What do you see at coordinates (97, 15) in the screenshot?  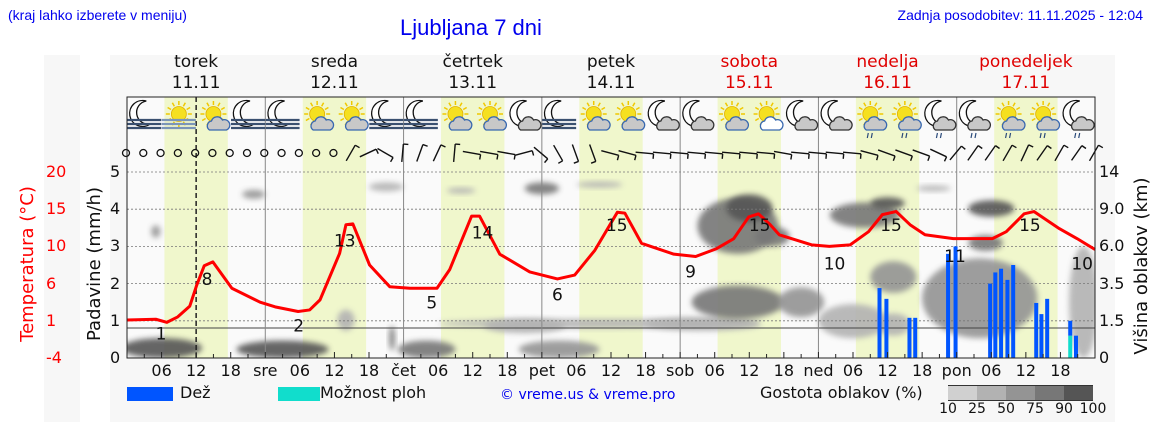 I see `location-hint: (kraj lahko izberete v meniju)` at bounding box center [97, 15].